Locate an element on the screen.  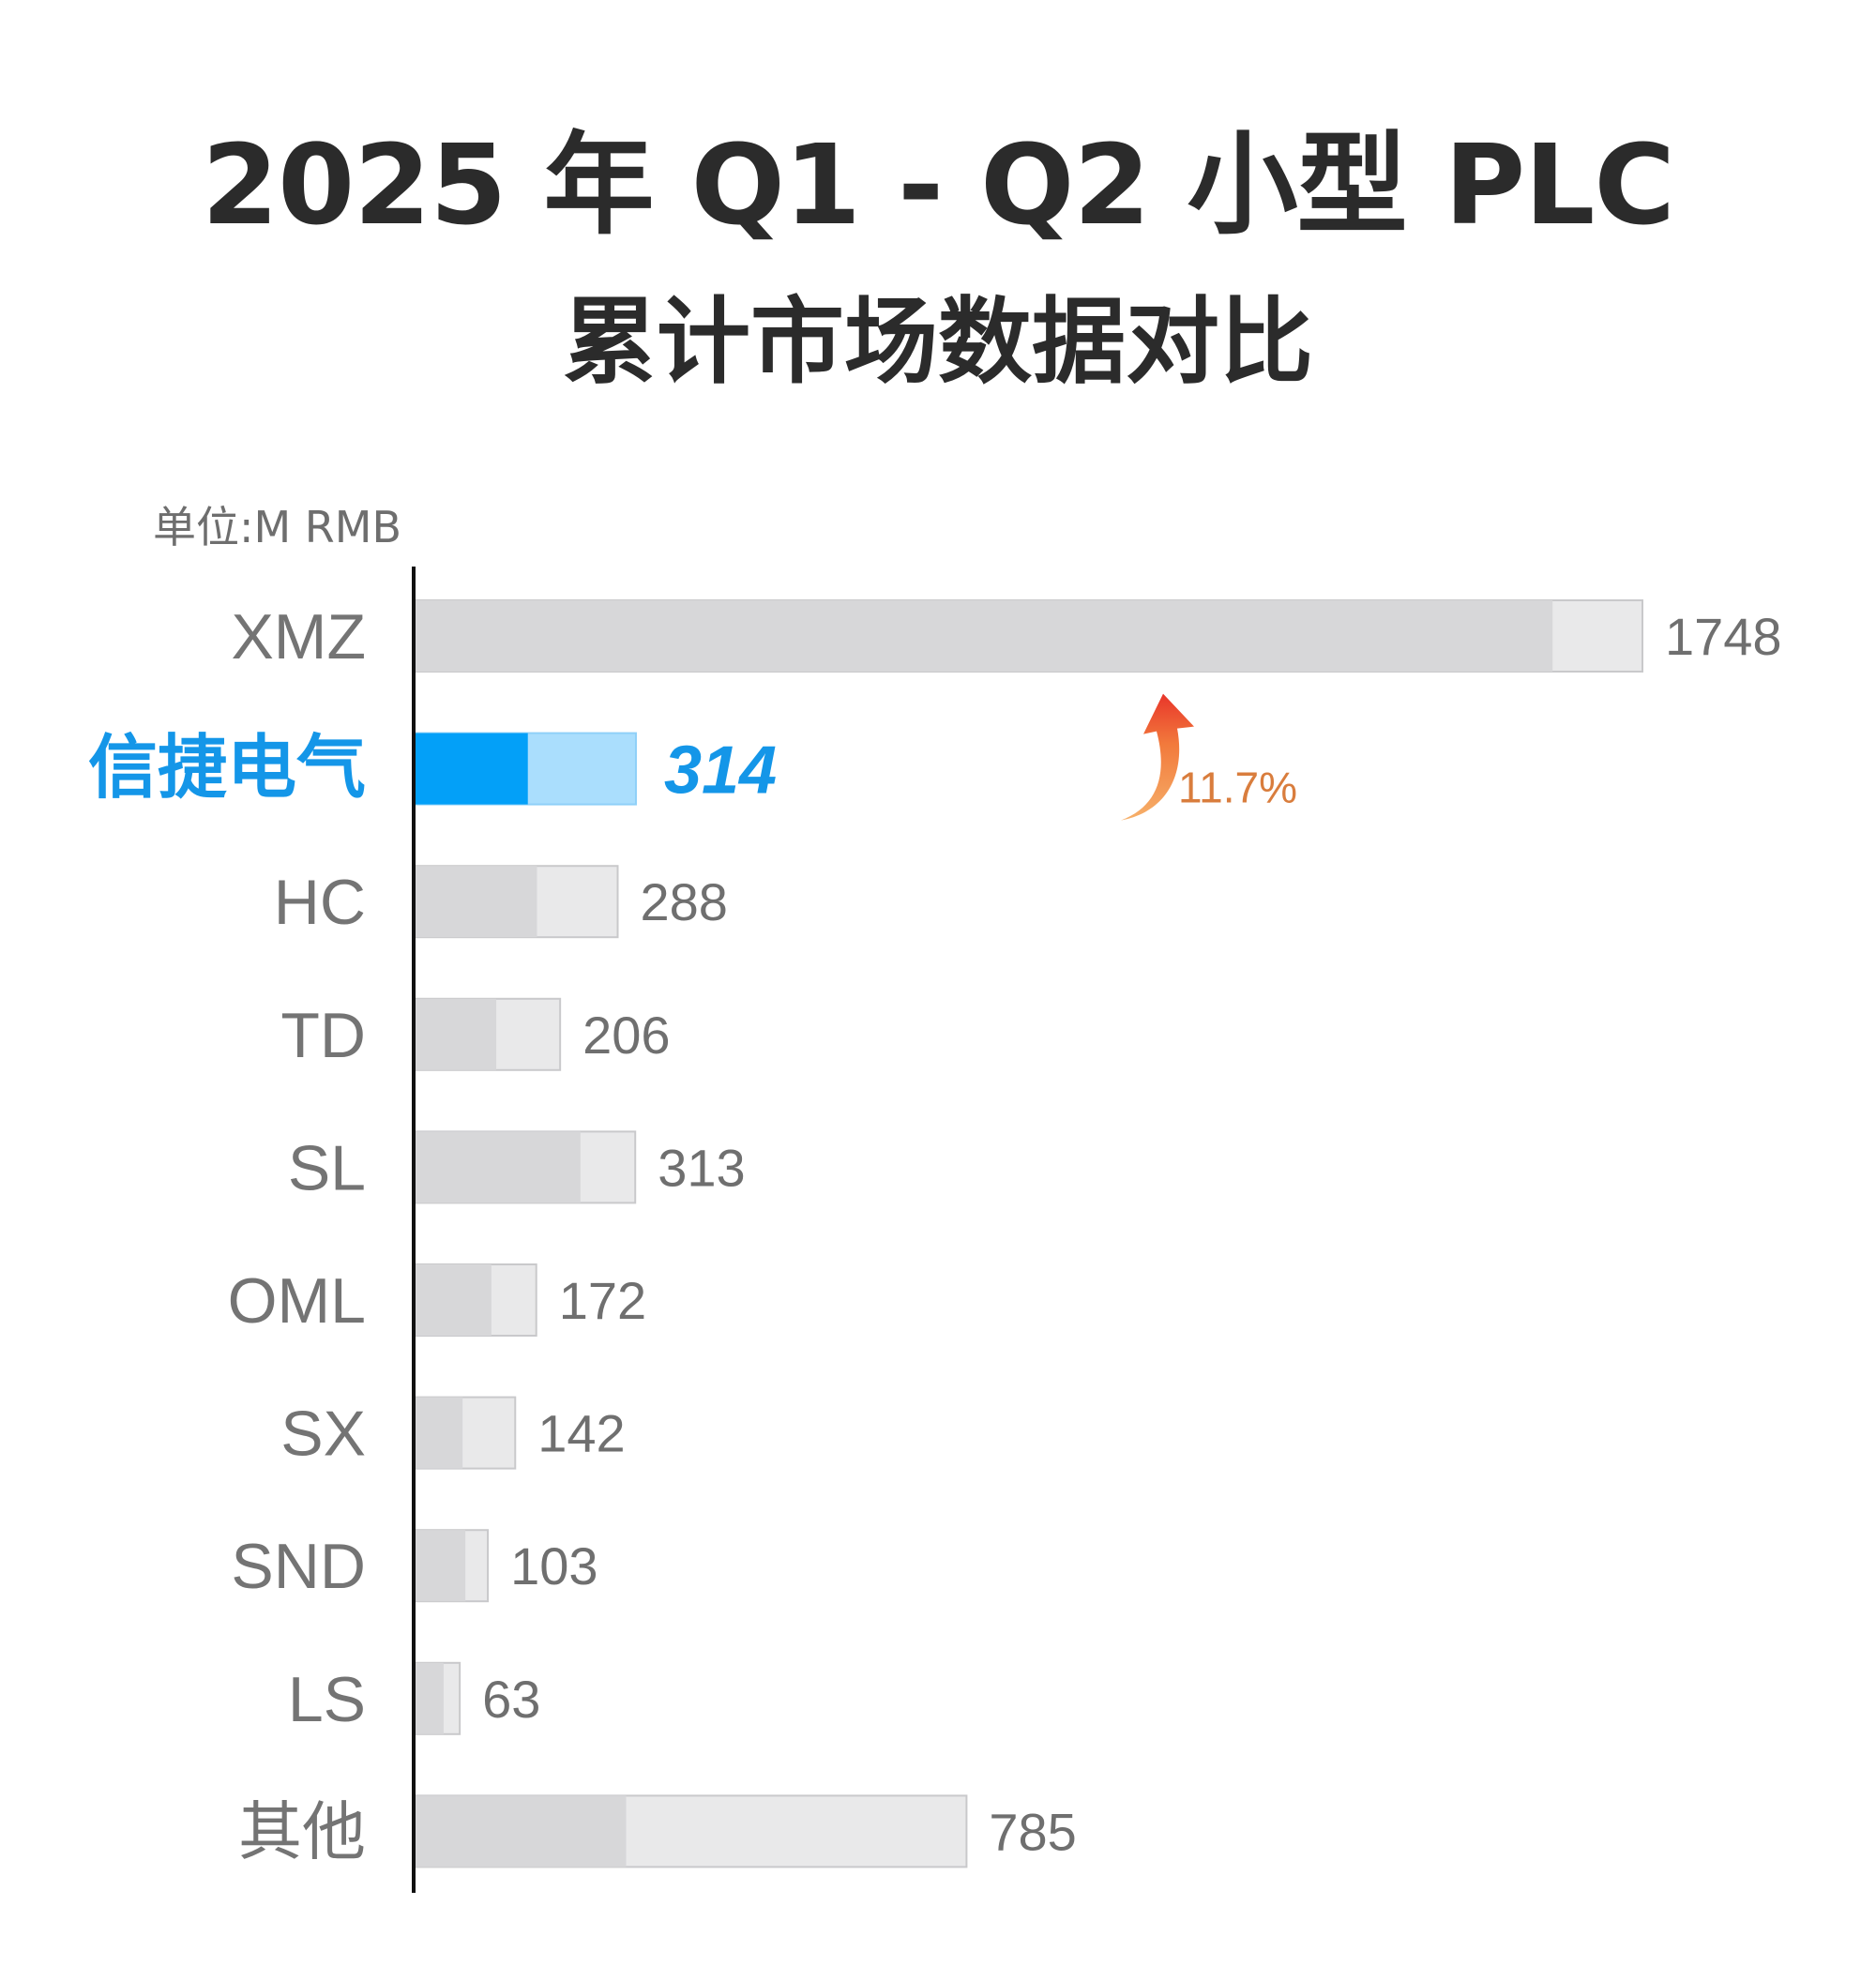
value-label: 314 is located at coordinates (720, 771).